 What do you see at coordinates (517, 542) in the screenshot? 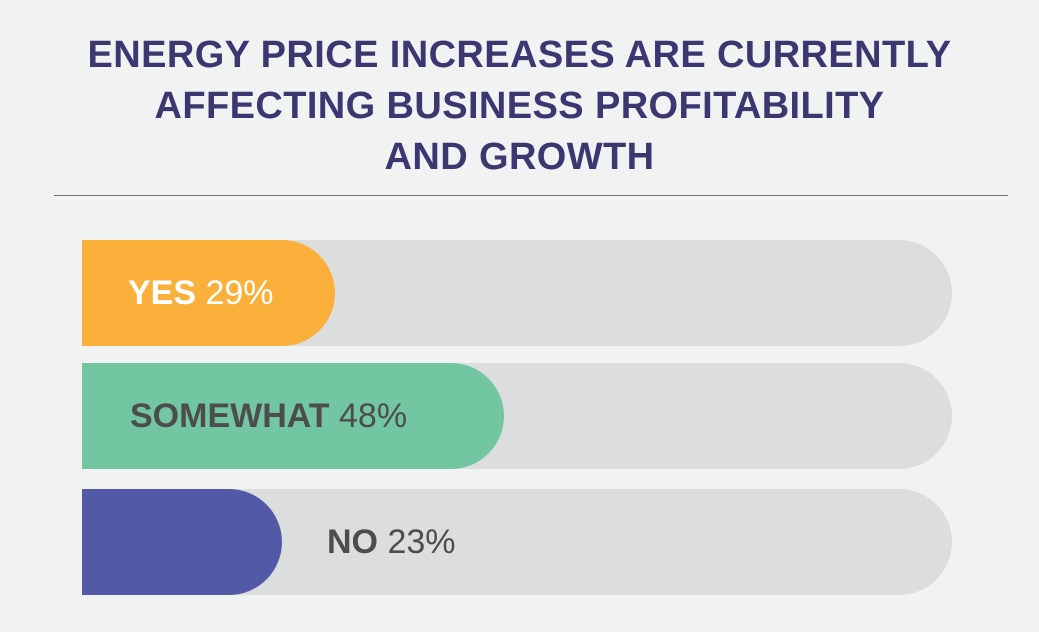
I see `bar-track-no: NO 23%` at bounding box center [517, 542].